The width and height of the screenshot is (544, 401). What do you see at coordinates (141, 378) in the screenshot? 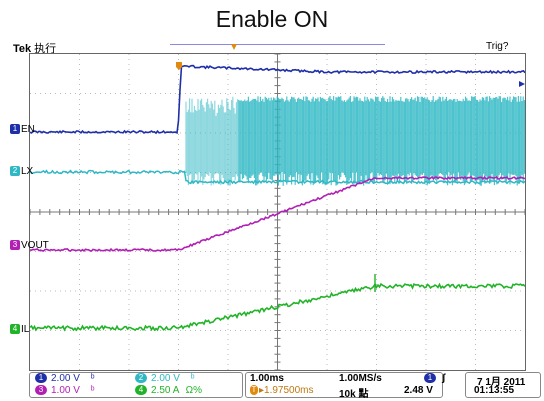
I see `ch2-badge-icon: 2` at bounding box center [141, 378].